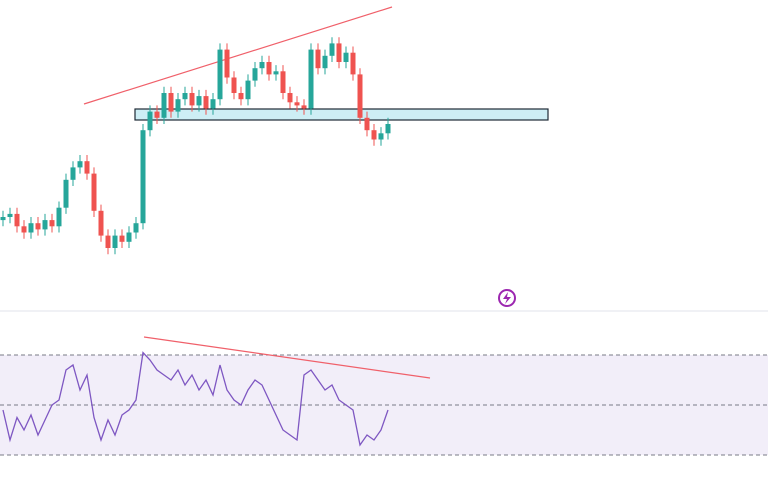 The height and width of the screenshot is (490, 768). I want to click on rsi-line, so click(195, 399).